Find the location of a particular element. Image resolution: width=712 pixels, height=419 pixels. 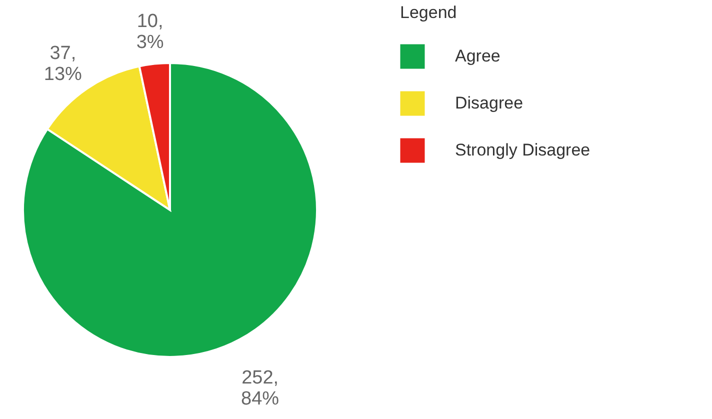

data-label: 37, 13% is located at coordinates (63, 64).